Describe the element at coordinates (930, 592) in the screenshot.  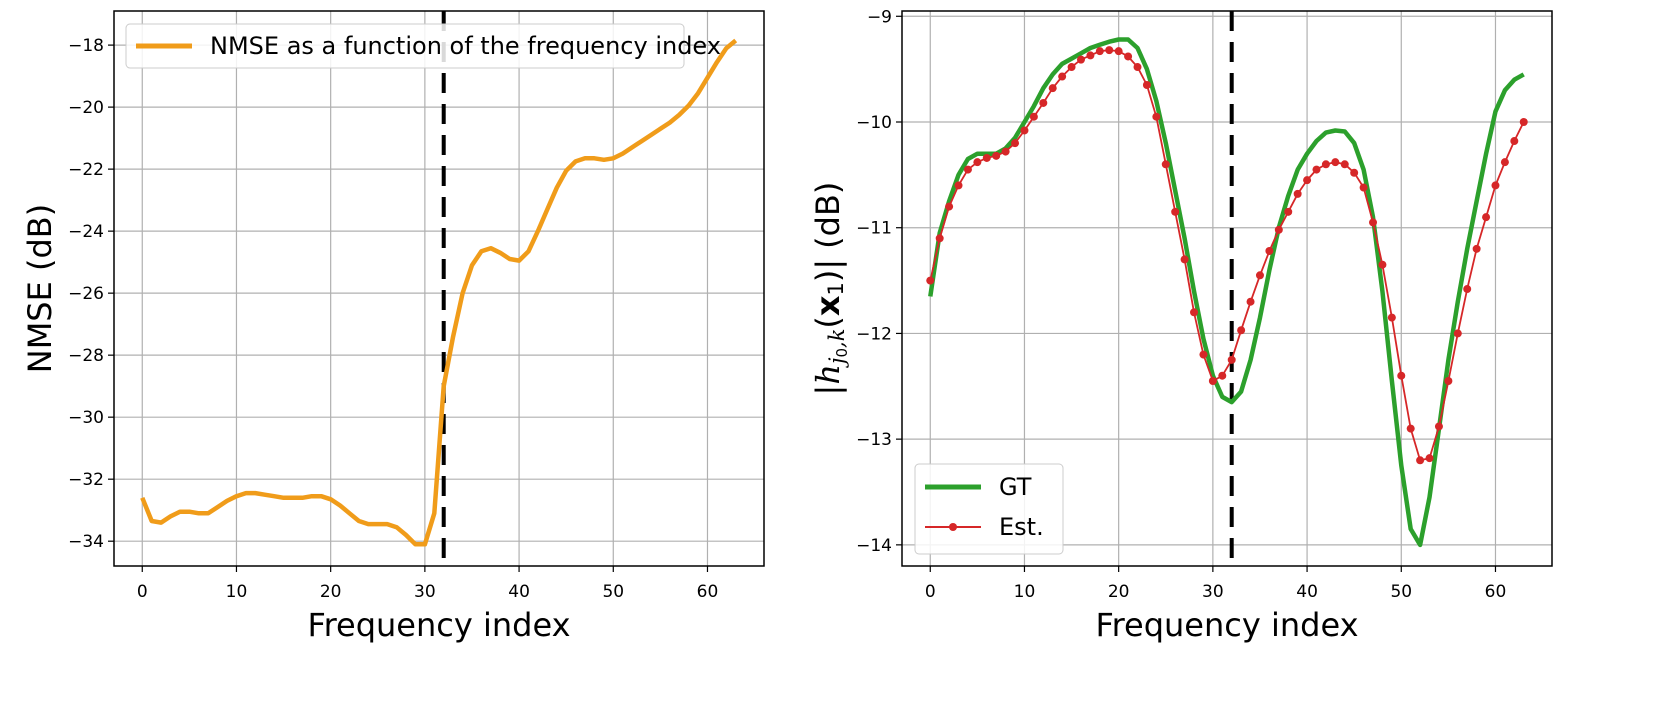
I see `x-tick-label: 0` at that location.